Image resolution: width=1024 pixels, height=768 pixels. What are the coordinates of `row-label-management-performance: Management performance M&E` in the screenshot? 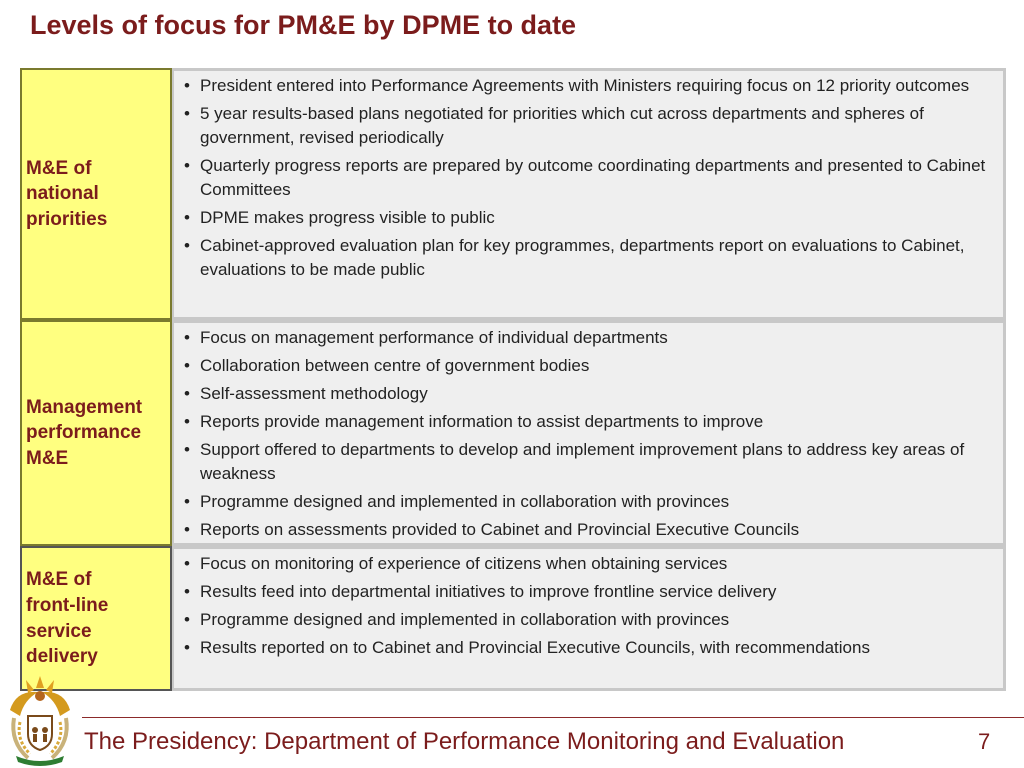 It's located at (96, 433).